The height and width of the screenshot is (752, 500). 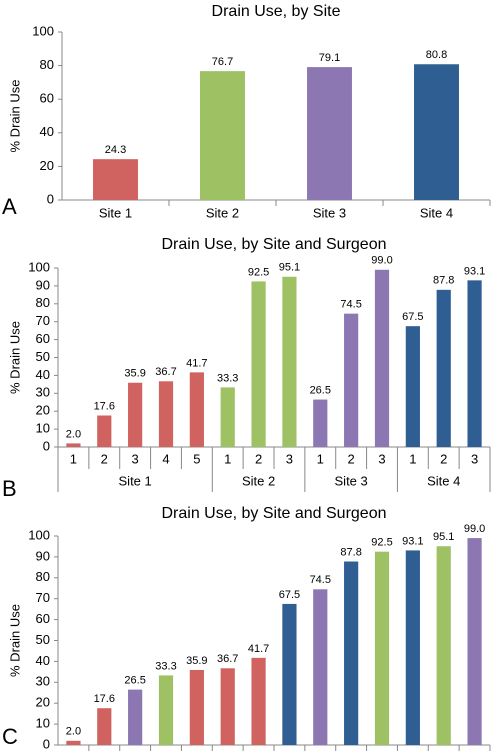 What do you see at coordinates (115, 212) in the screenshot?
I see `x-tick-label: Site 1` at bounding box center [115, 212].